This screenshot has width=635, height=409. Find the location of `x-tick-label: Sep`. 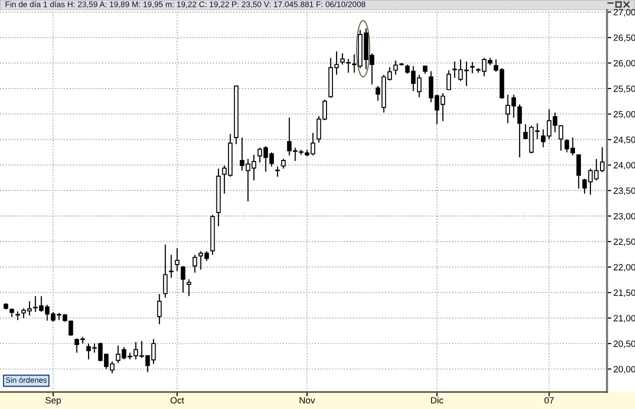

x-tick-label: Sep is located at coordinates (53, 401).